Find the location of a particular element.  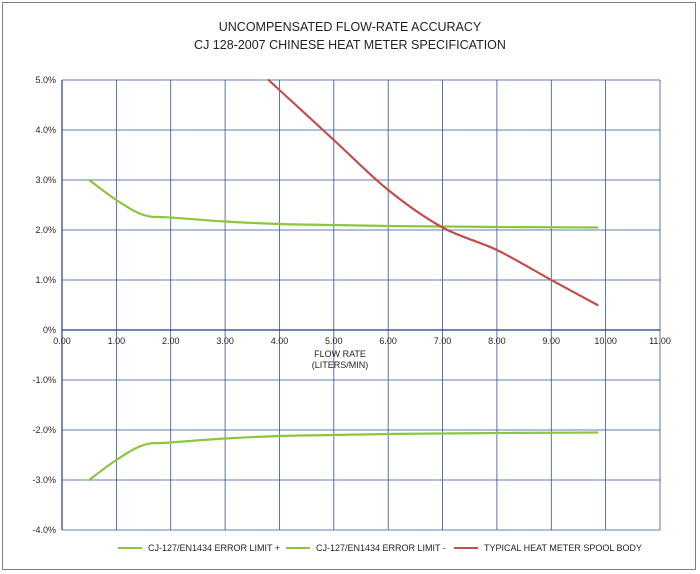

x-axis-label-block: FLOW RATE (LITERS/MIN) is located at coordinates (340, 360).